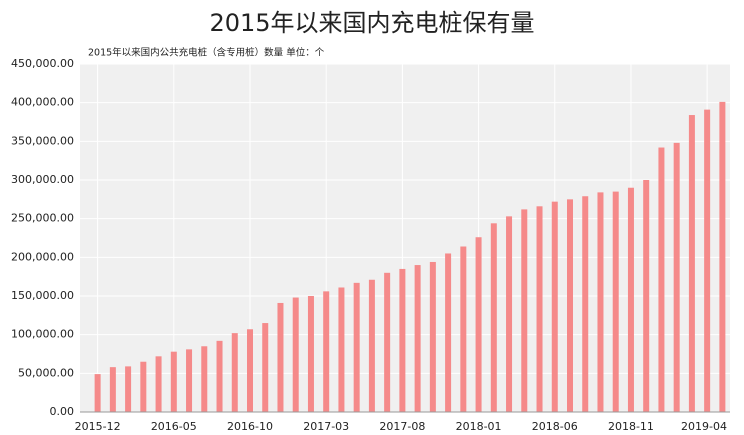 Image resolution: width=744 pixels, height=435 pixels. What do you see at coordinates (555, 426) in the screenshot?
I see `x-tick-label: 2018-06` at bounding box center [555, 426].